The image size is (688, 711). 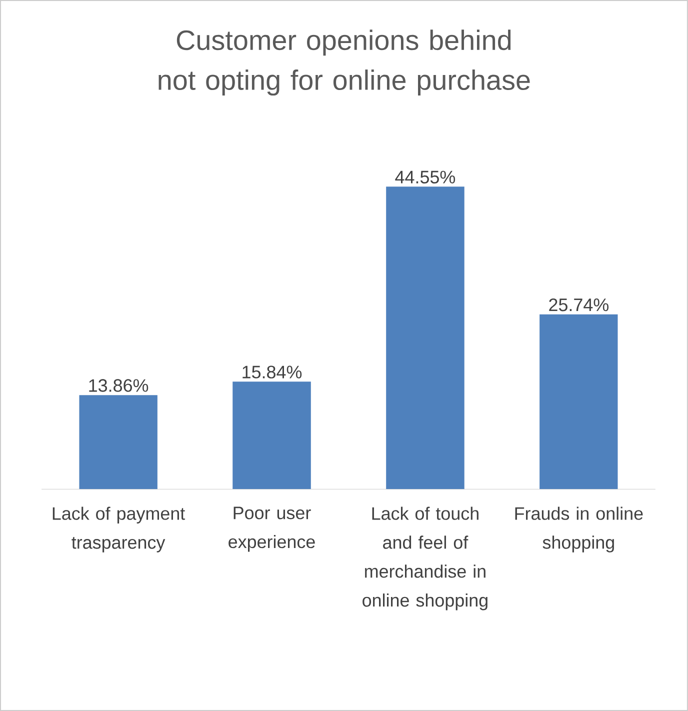 What do you see at coordinates (272, 372) in the screenshot?
I see `data-label: 15.84%` at bounding box center [272, 372].